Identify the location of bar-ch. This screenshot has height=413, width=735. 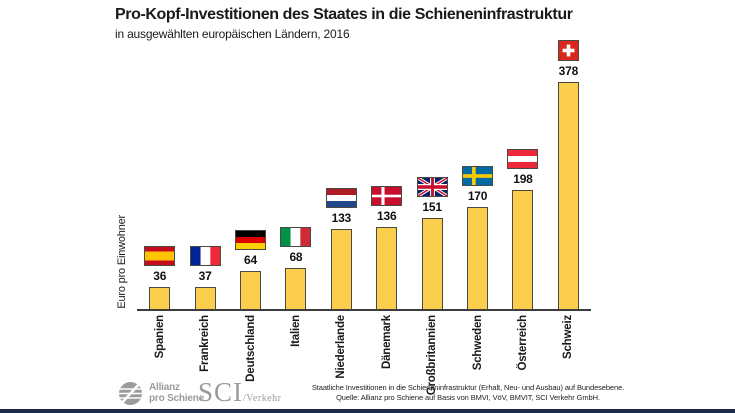
(568, 195).